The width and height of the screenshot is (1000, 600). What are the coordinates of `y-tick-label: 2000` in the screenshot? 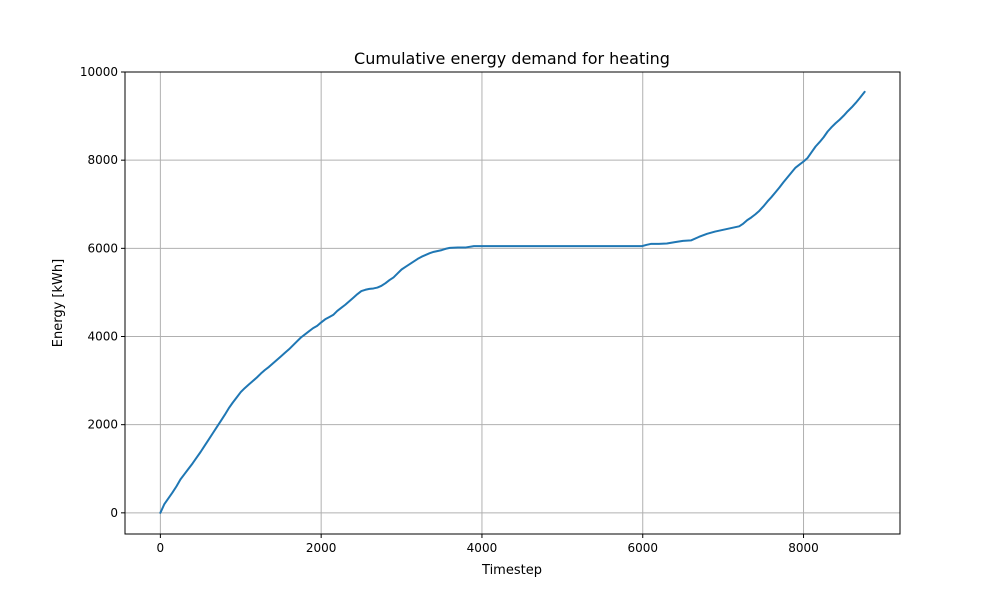 It's located at (102, 425).